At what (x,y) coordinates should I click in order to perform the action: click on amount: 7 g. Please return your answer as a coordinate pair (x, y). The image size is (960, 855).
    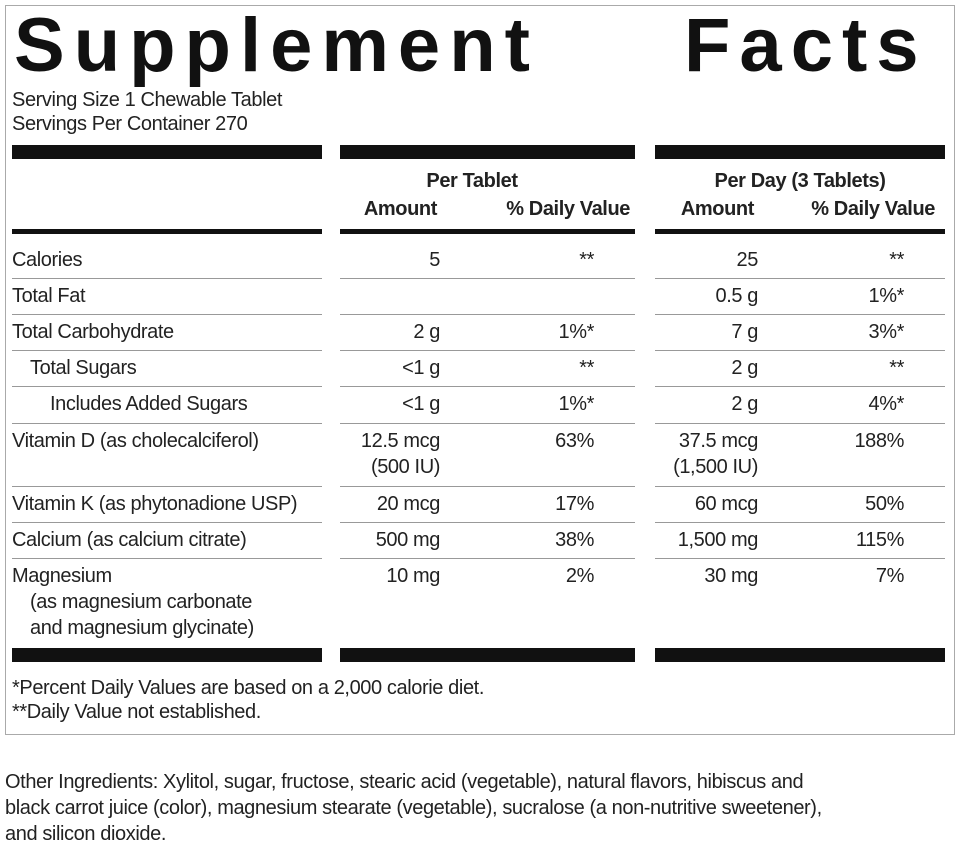
    Looking at the image, I should click on (744, 332).